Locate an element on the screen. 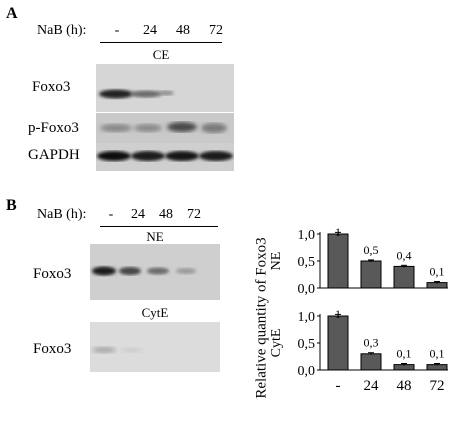  panel-a-blot-label-p-foxo3: p-Foxo3 is located at coordinates (53, 128).